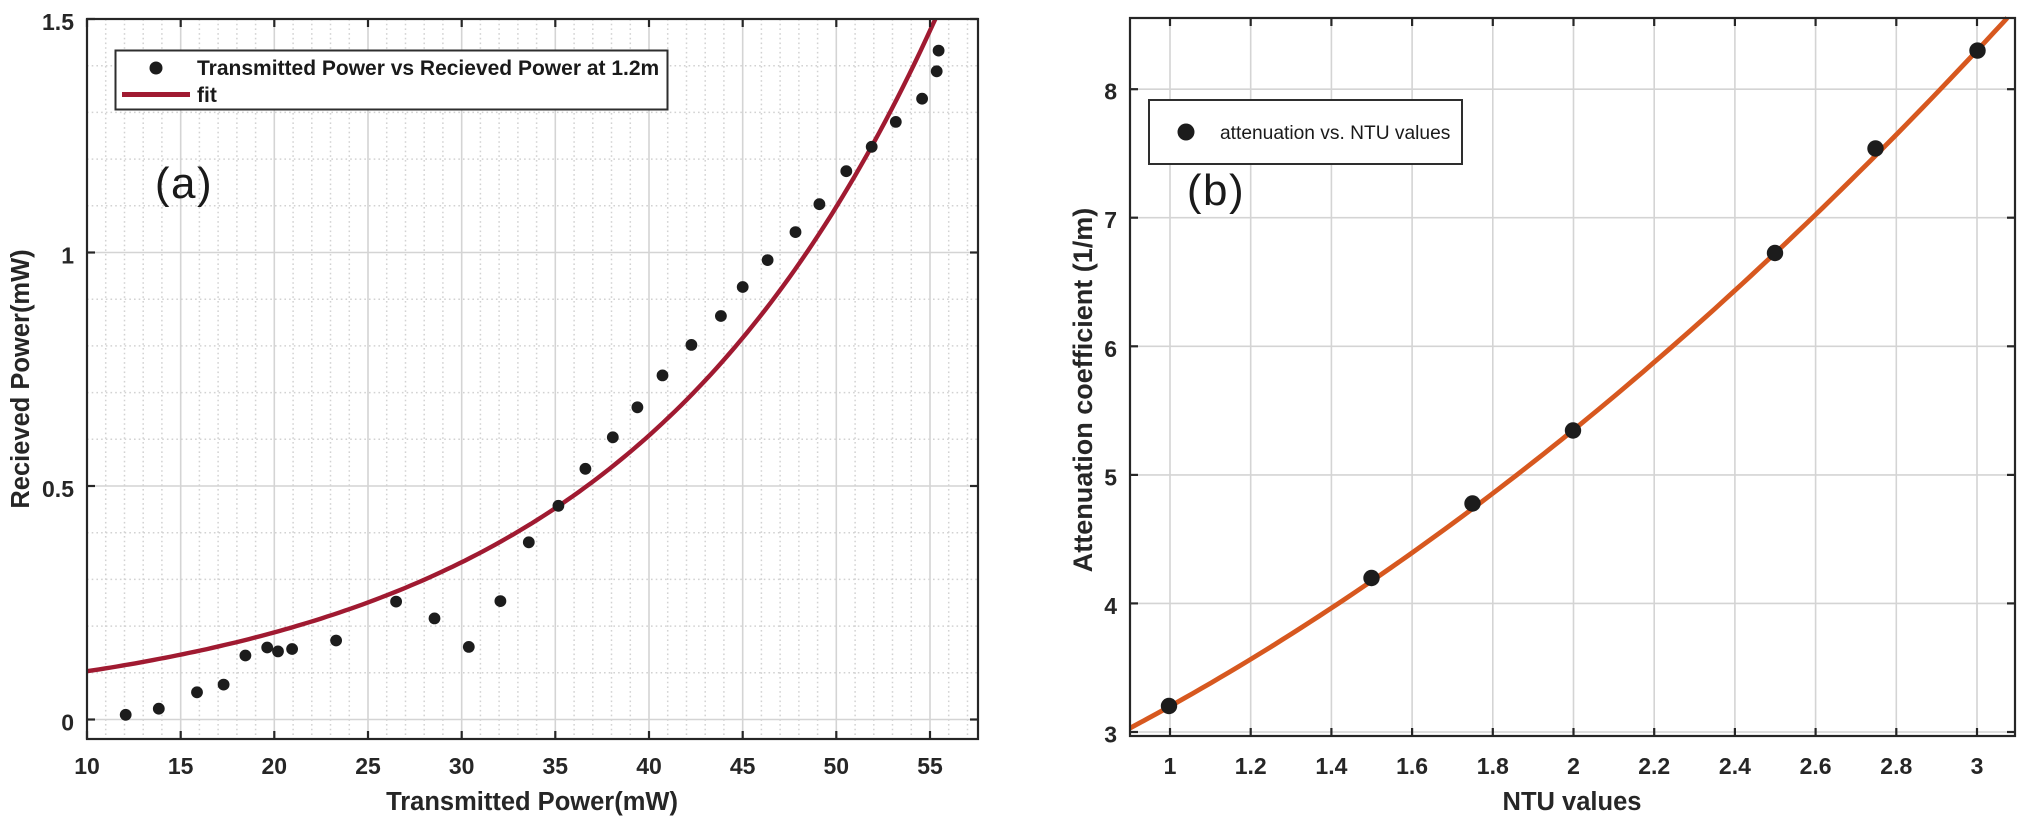 This screenshot has height=832, width=2032. What do you see at coordinates (1493, 766) in the screenshot?
I see `svg-text: 1.8` at bounding box center [1493, 766].